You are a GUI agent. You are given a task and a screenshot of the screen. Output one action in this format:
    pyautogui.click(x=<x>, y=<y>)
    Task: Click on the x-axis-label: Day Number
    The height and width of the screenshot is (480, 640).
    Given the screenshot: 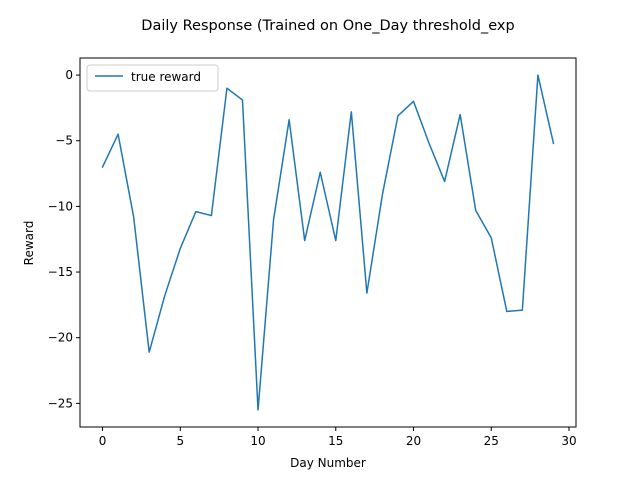 What is the action you would take?
    pyautogui.click(x=328, y=463)
    